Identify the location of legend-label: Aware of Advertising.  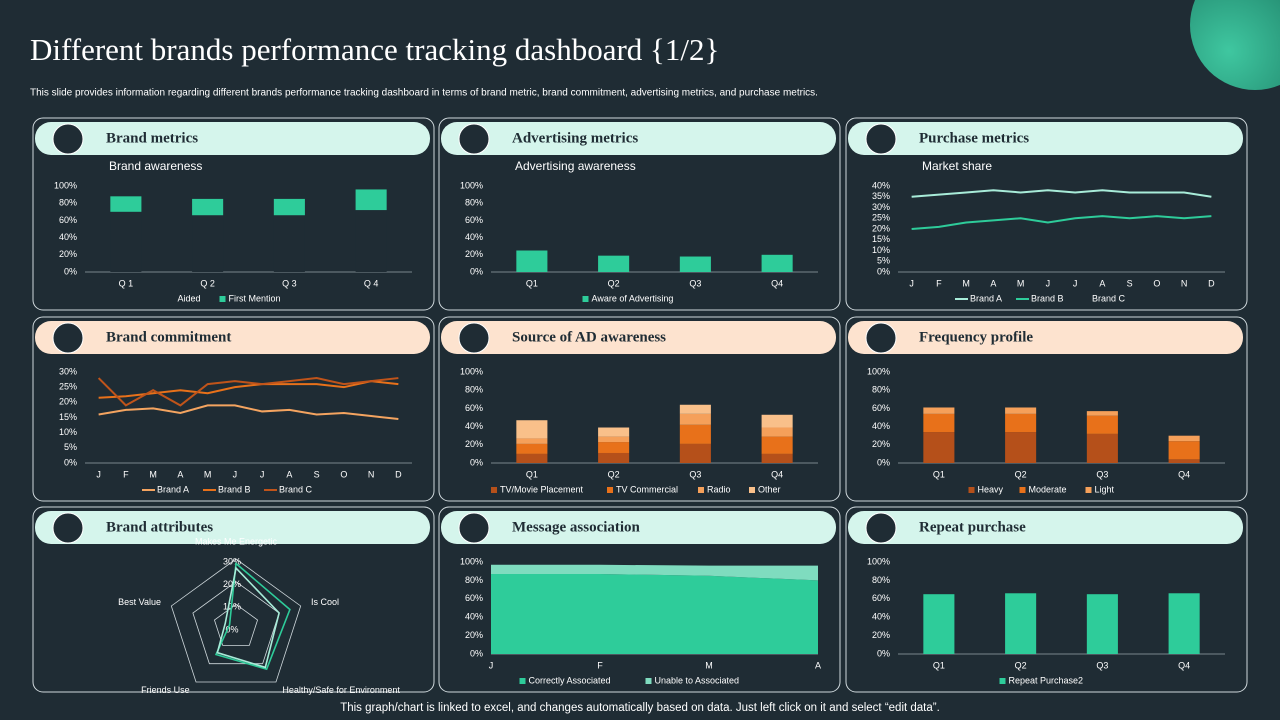
(633, 298).